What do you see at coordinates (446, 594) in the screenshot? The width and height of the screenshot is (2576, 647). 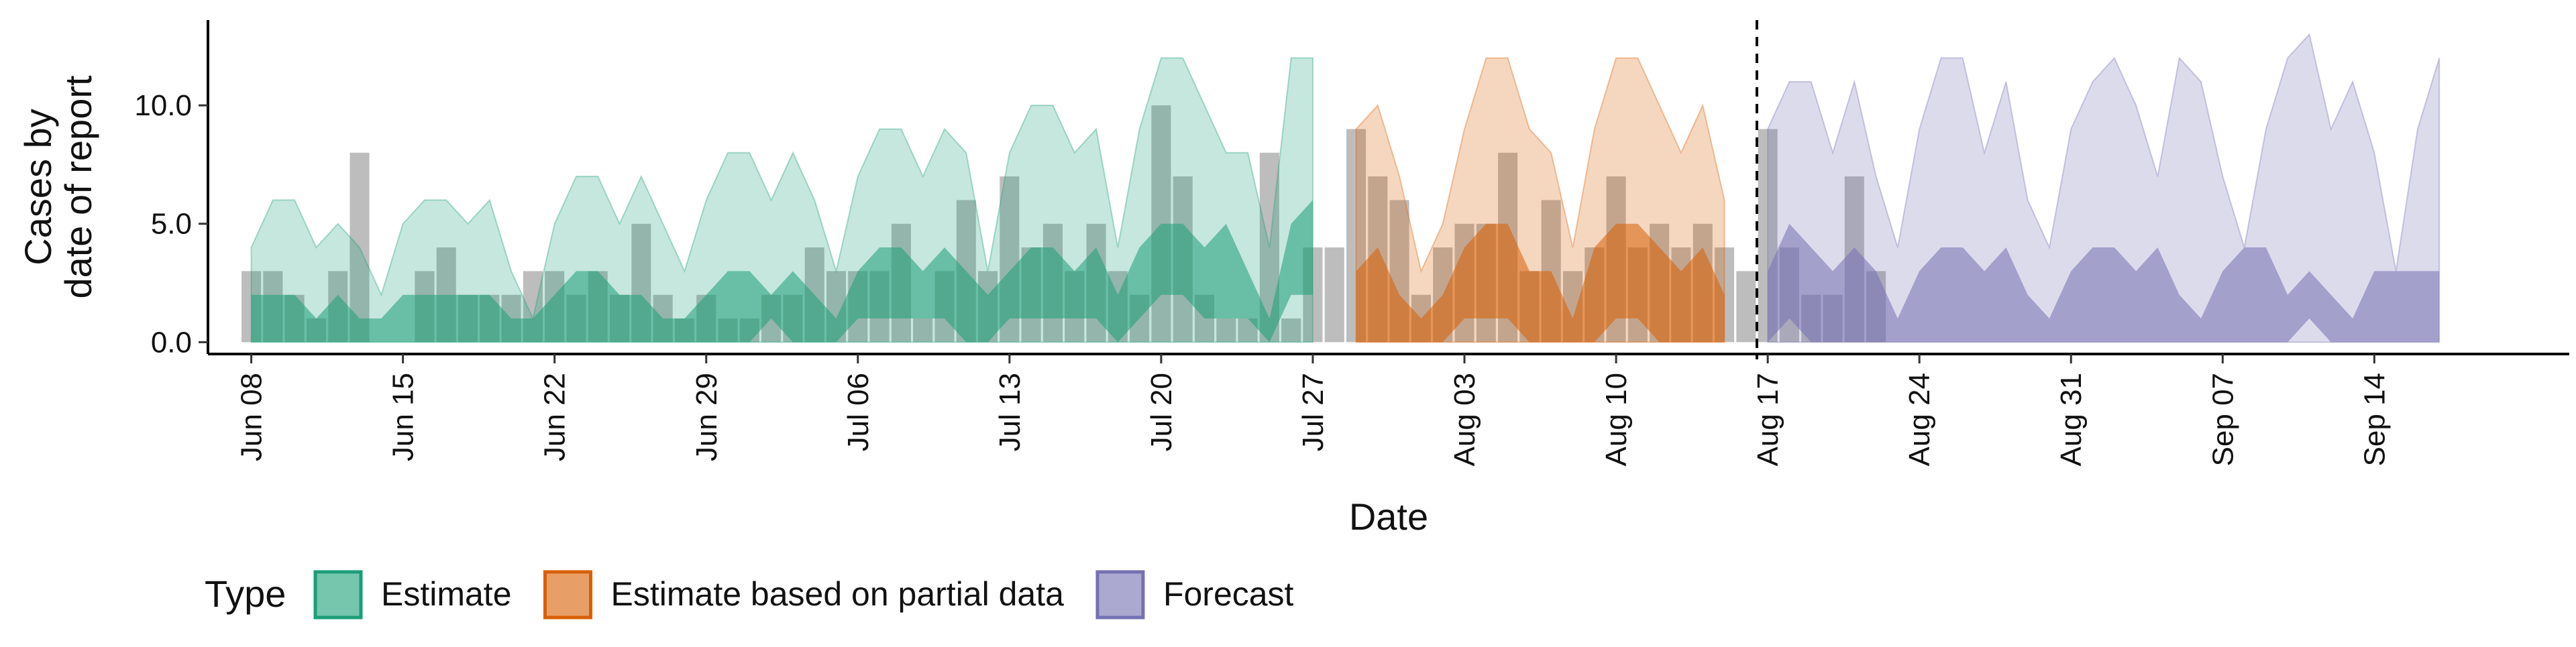 I see `legend-label-estimate: Estimate` at bounding box center [446, 594].